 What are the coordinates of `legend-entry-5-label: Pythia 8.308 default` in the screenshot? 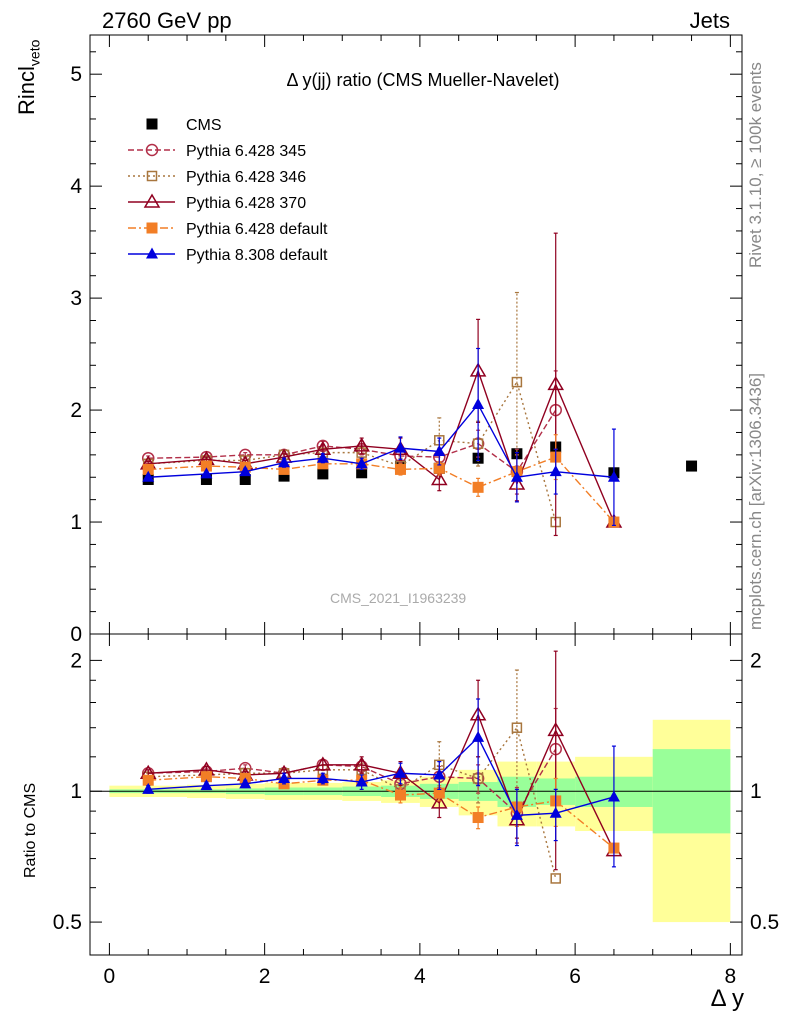 It's located at (257, 255).